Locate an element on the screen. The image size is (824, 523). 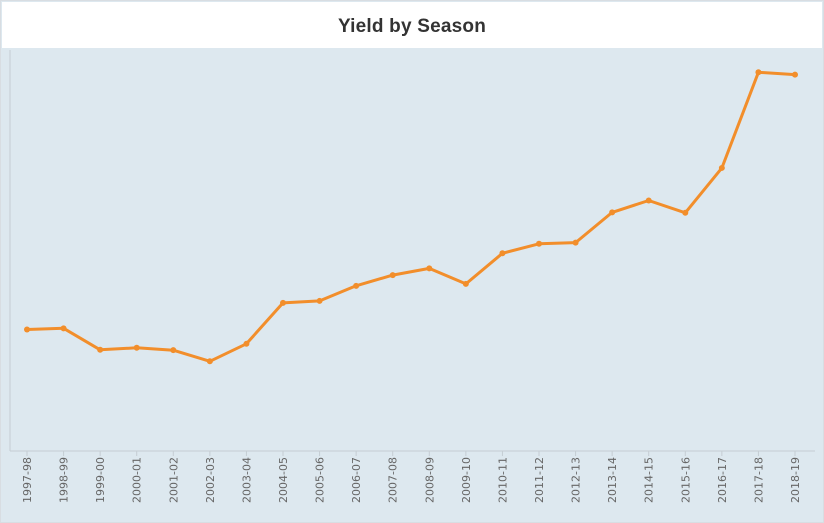
x-tick-label: 2008-09 is located at coordinates (429, 480).